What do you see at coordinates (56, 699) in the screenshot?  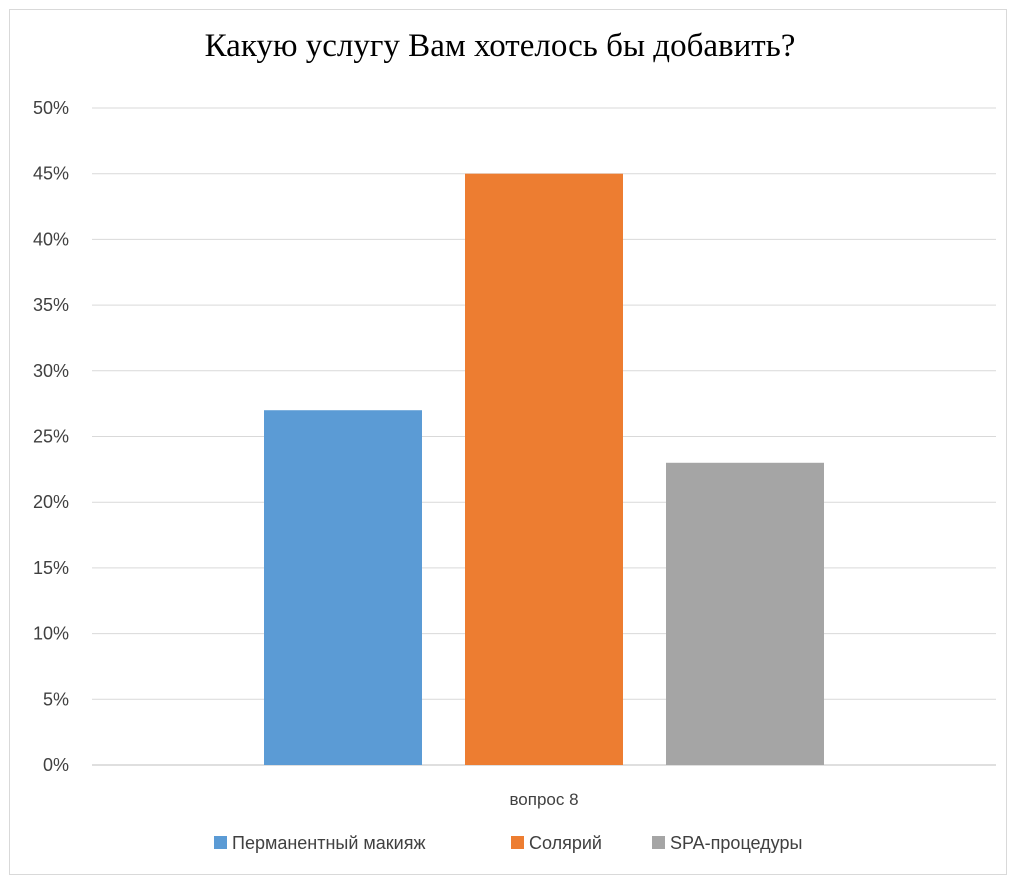 I see `y-tick-label-1: 5%` at bounding box center [56, 699].